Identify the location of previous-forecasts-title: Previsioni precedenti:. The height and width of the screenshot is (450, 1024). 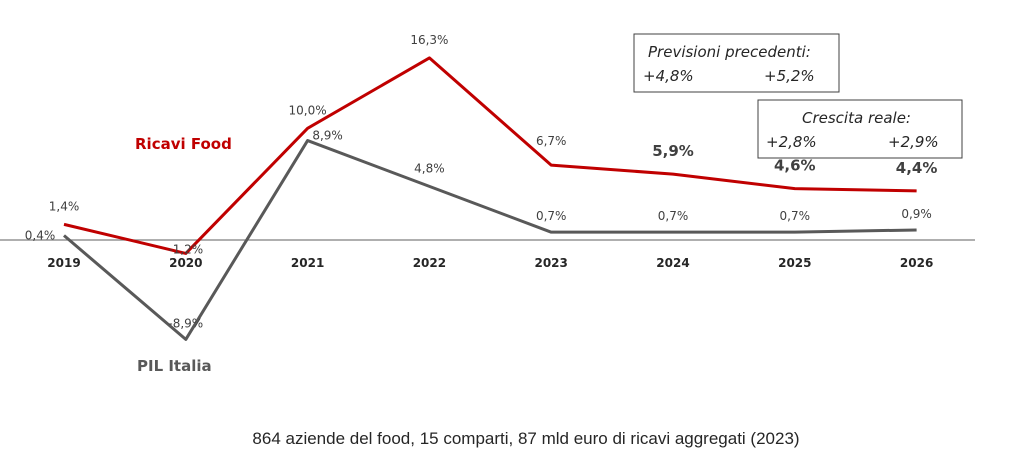
(729, 52).